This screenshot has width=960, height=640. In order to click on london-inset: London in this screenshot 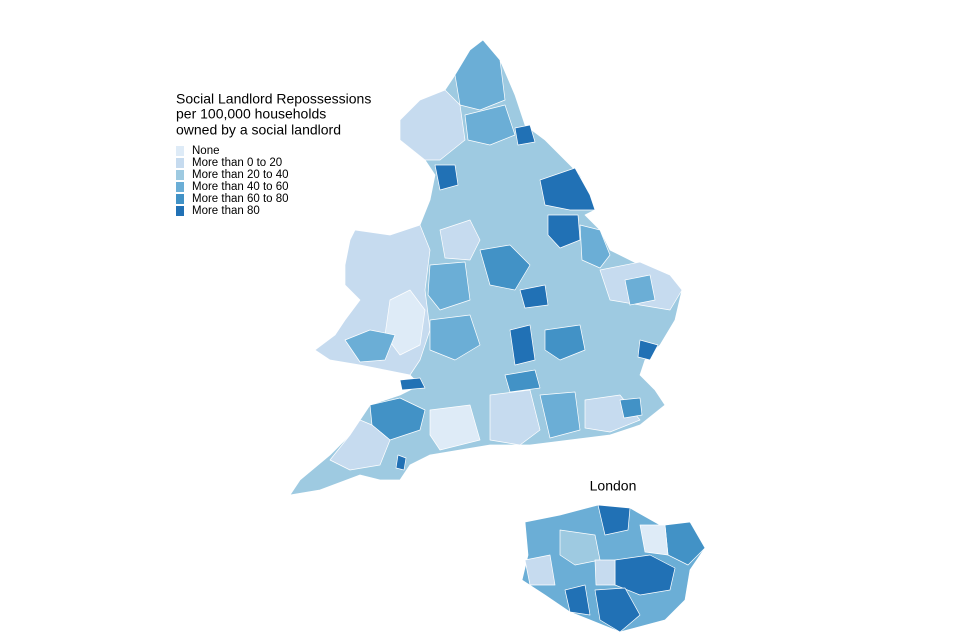, I will do `click(613, 555)`.